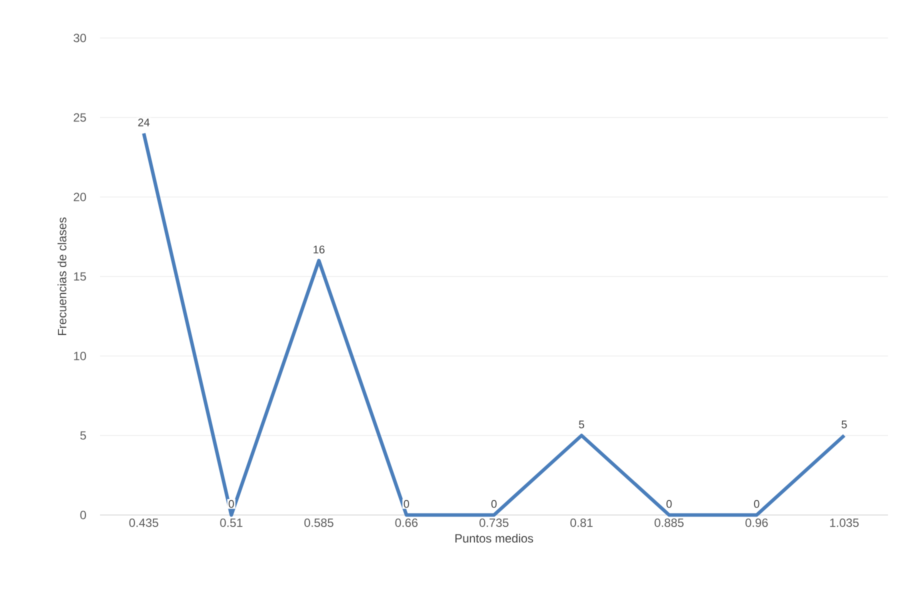 Image resolution: width=897 pixels, height=608 pixels. What do you see at coordinates (83, 515) in the screenshot?
I see `y-tick-label: 0` at bounding box center [83, 515].